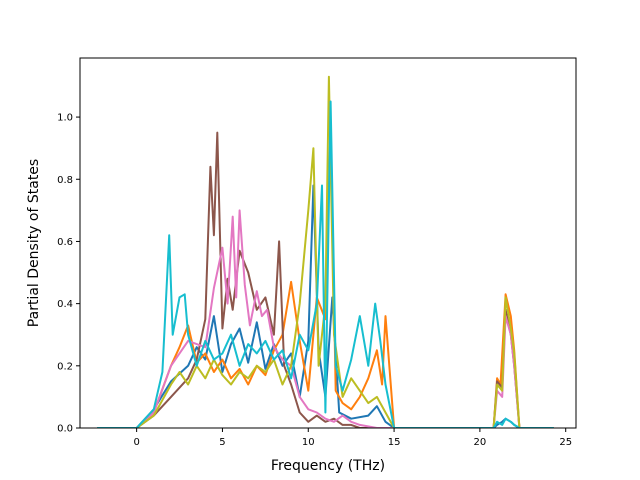 The image size is (640, 480). Describe the element at coordinates (65, 366) in the screenshot. I see `y-tick-label: 0.2` at that location.